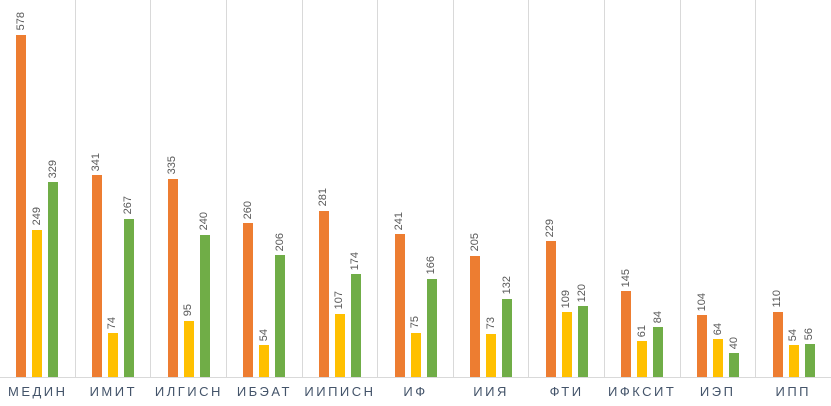 This screenshot has height=406, width=831. I want to click on category-group: 335 95 240, so click(189, 188).